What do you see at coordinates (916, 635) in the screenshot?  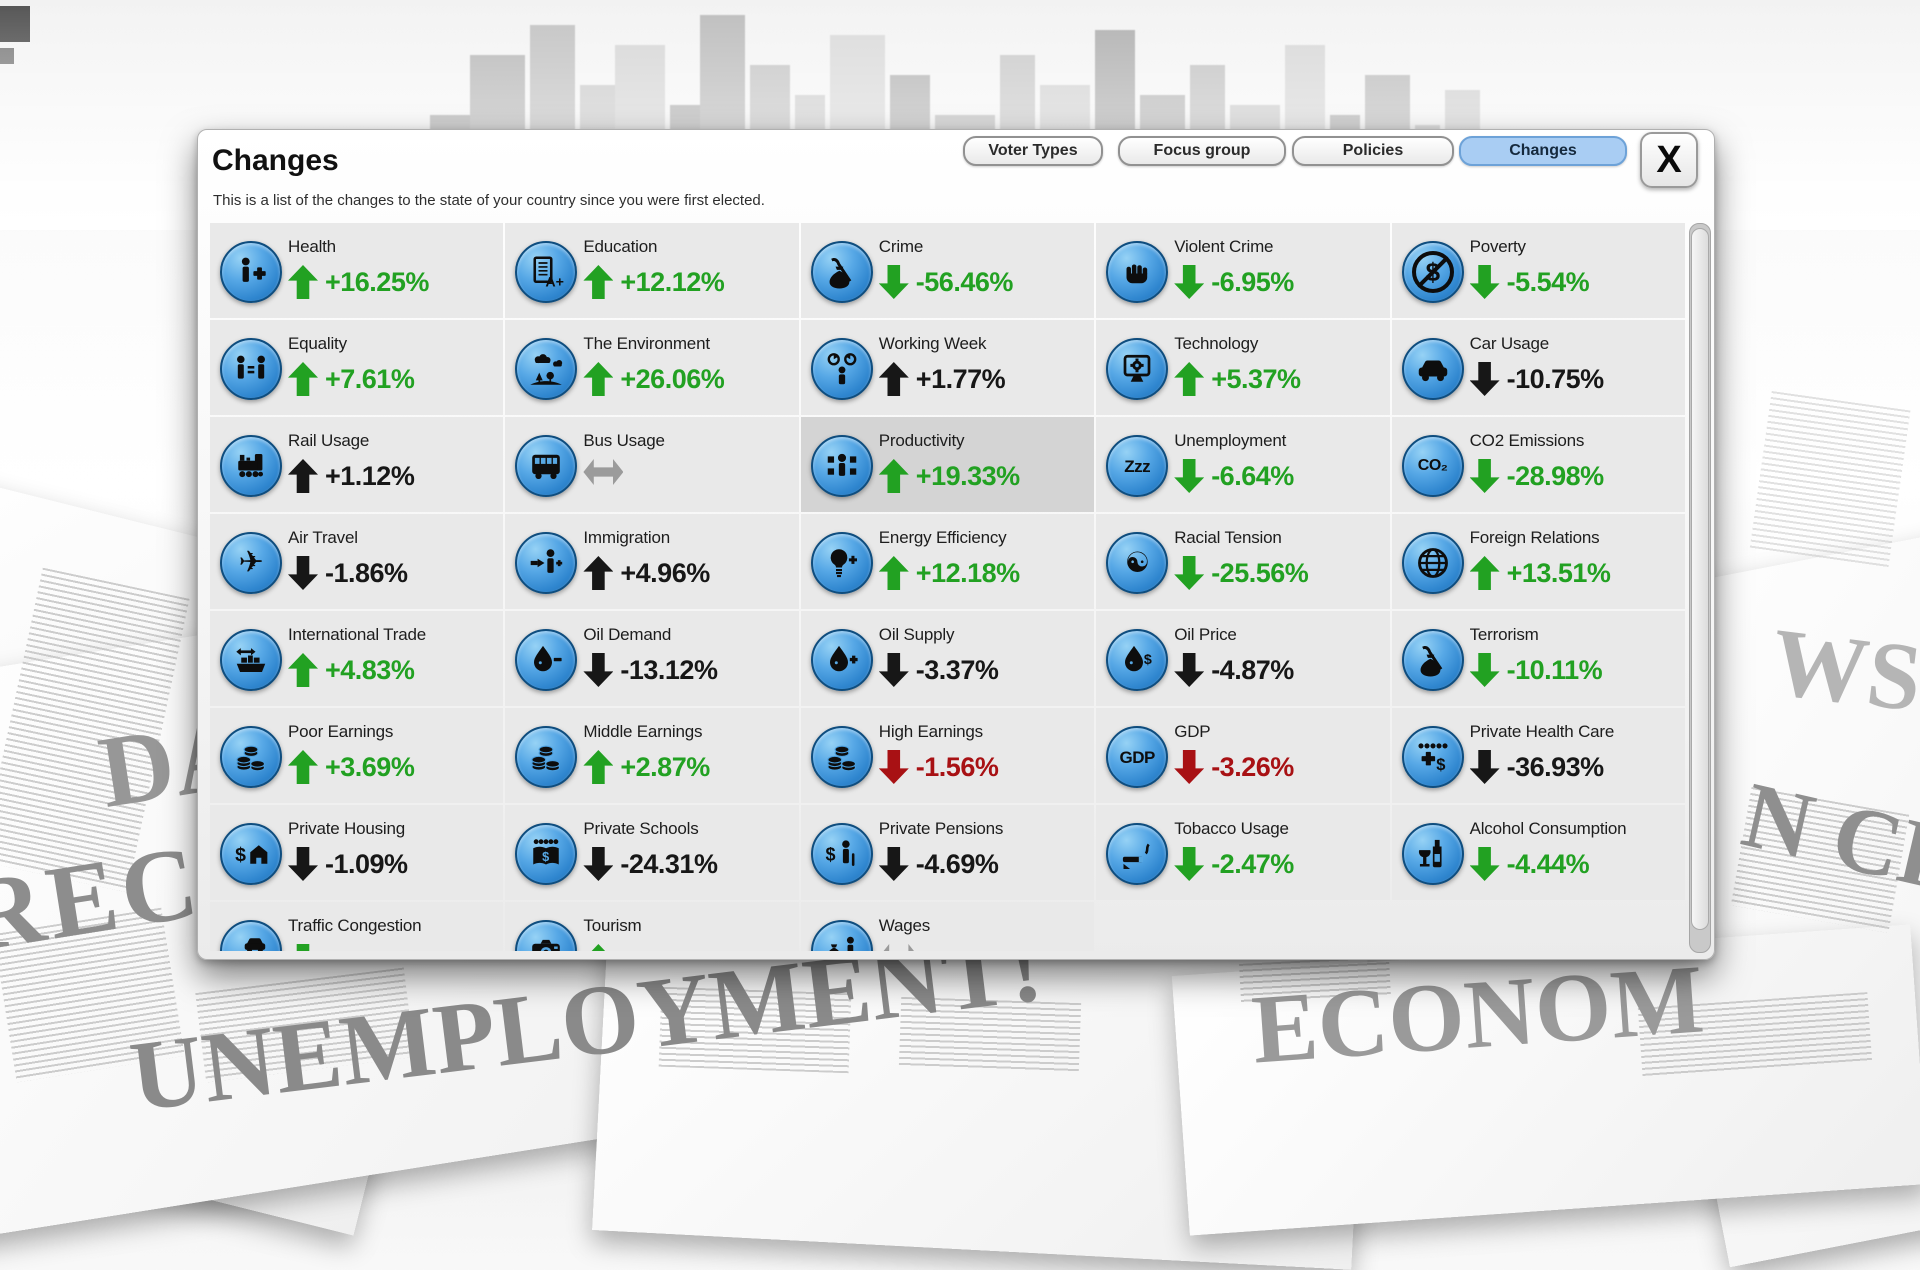 I see `stat-label: Oil Supply` at bounding box center [916, 635].